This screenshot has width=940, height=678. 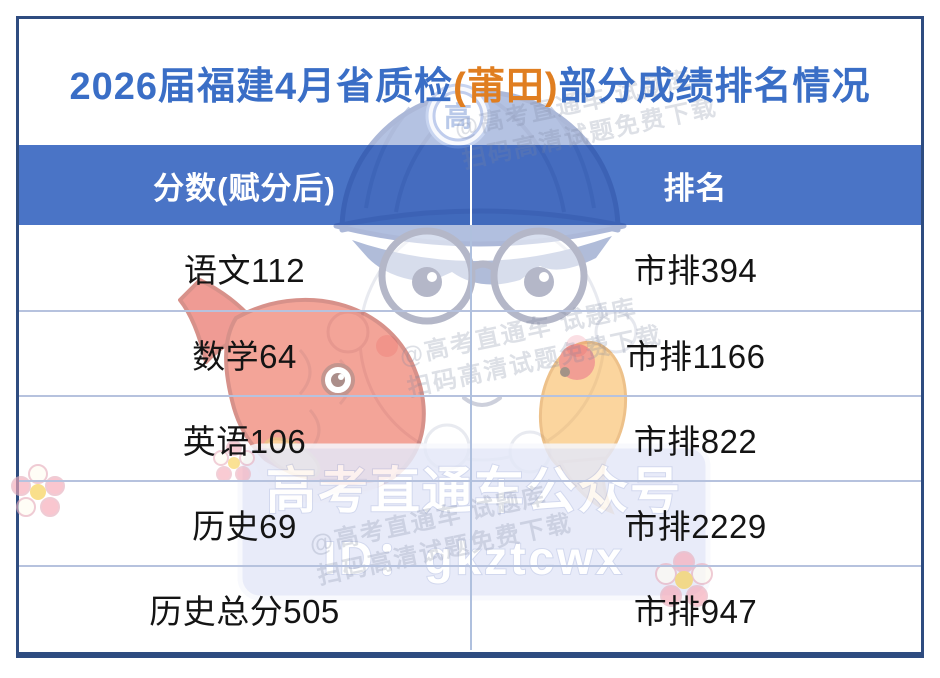 What do you see at coordinates (244, 441) in the screenshot?
I see `score-cell: 英语106` at bounding box center [244, 441].